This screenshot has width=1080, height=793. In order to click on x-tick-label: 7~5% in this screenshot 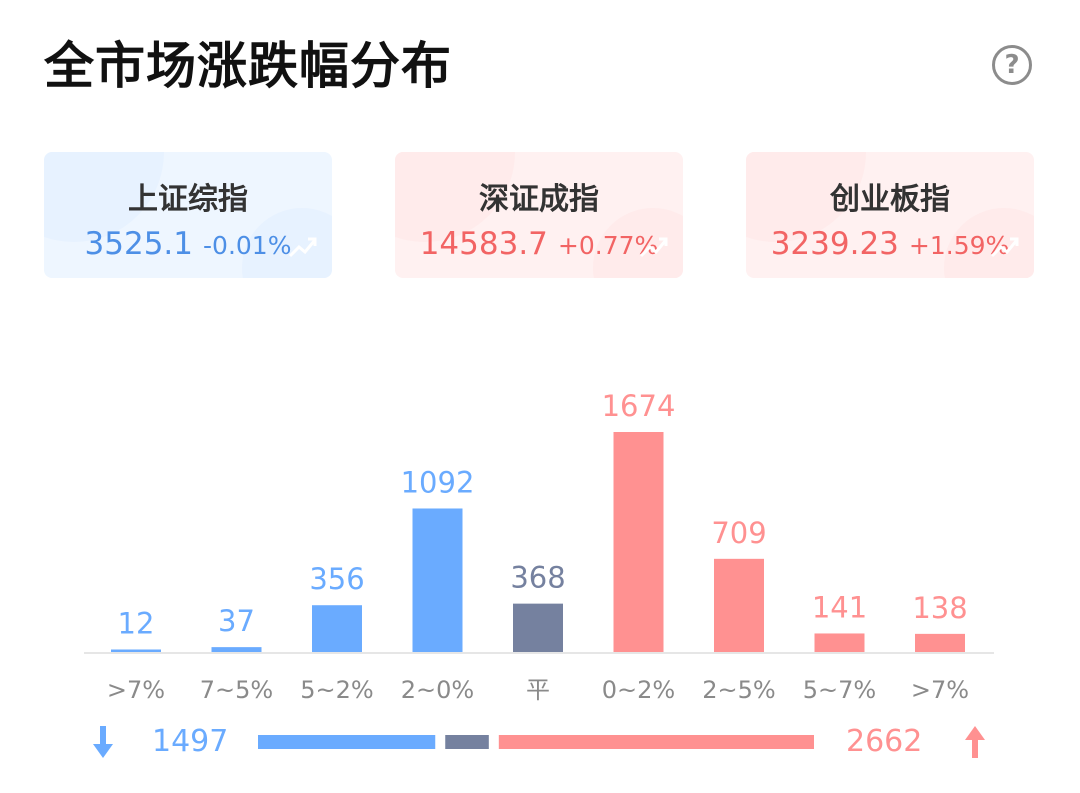, I will do `click(236, 690)`.